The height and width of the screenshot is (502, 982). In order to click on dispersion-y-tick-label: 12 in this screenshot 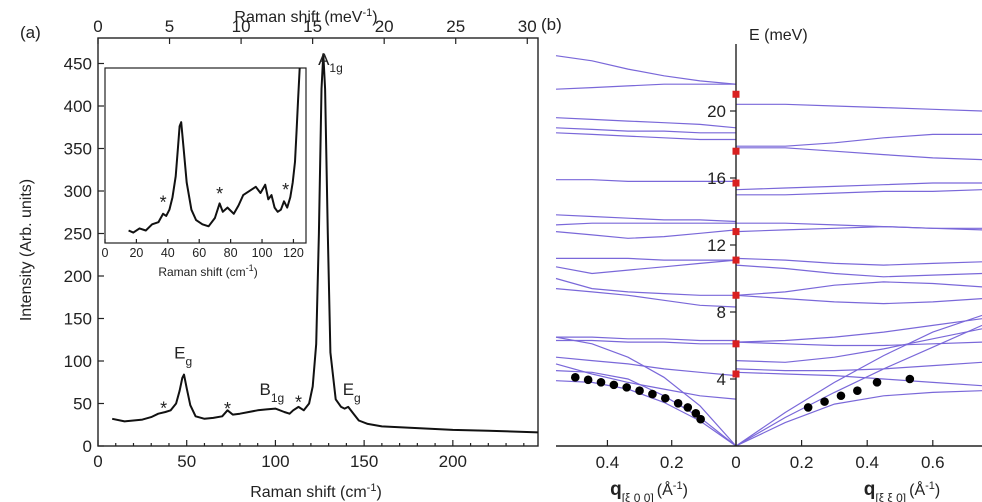, I will do `click(716, 245)`.